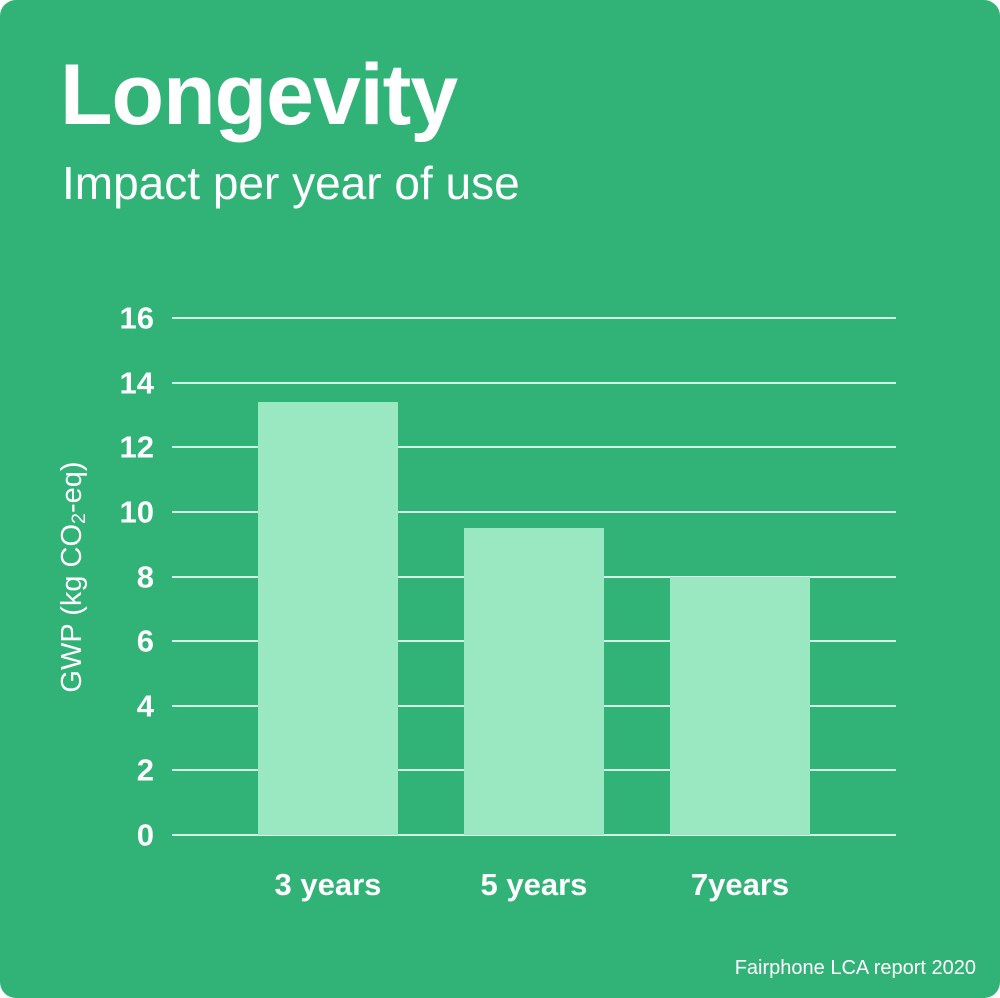 The width and height of the screenshot is (1000, 998). What do you see at coordinates (145, 641) in the screenshot?
I see `y-tick-label-6: 6` at bounding box center [145, 641].